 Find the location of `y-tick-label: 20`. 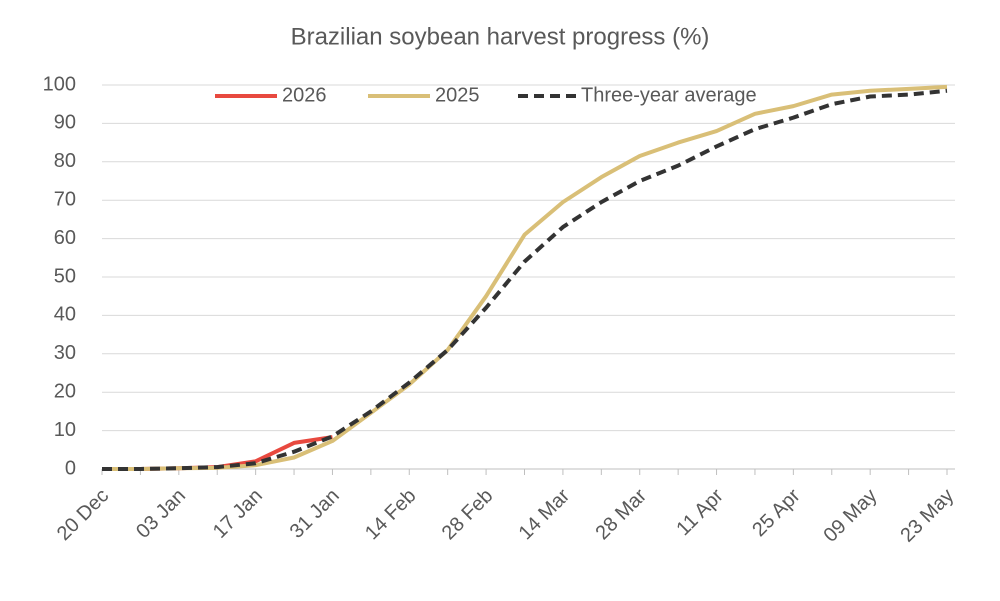

y-tick-label: 20 is located at coordinates (65, 391).